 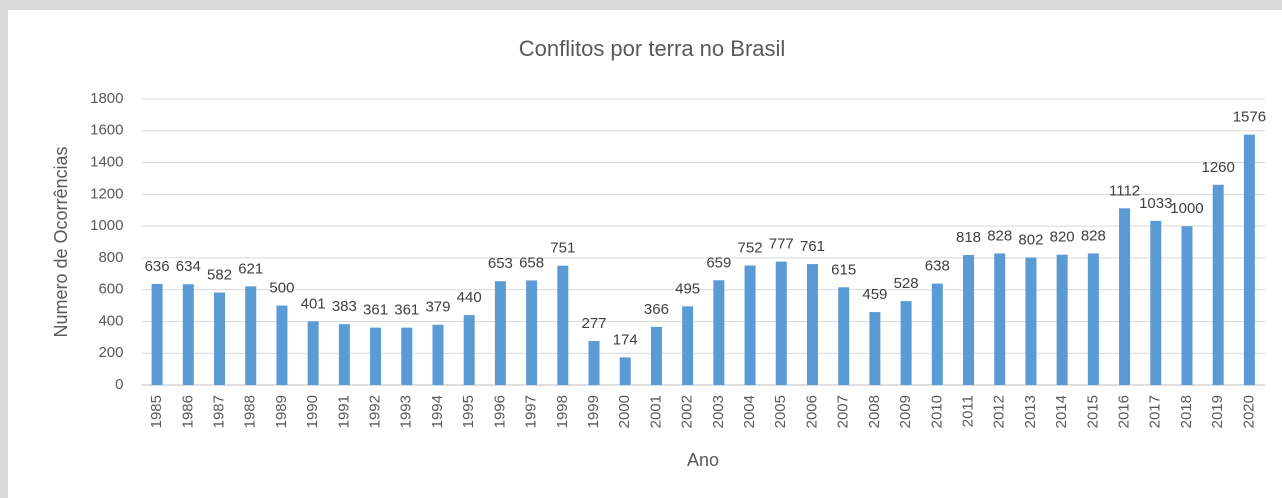 I want to click on y-tick-label: 1600, so click(x=106, y=130).